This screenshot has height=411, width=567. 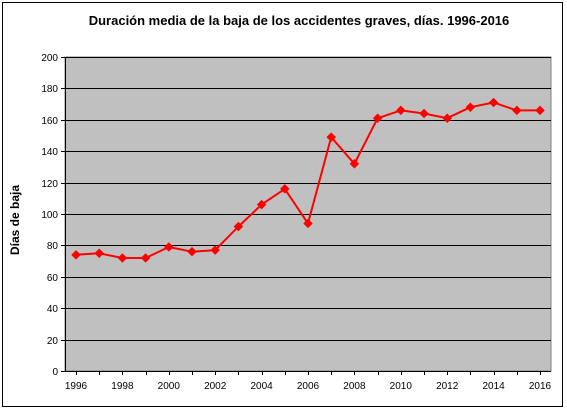 What do you see at coordinates (192, 251) in the screenshot?
I see `data-point-2001` at bounding box center [192, 251].